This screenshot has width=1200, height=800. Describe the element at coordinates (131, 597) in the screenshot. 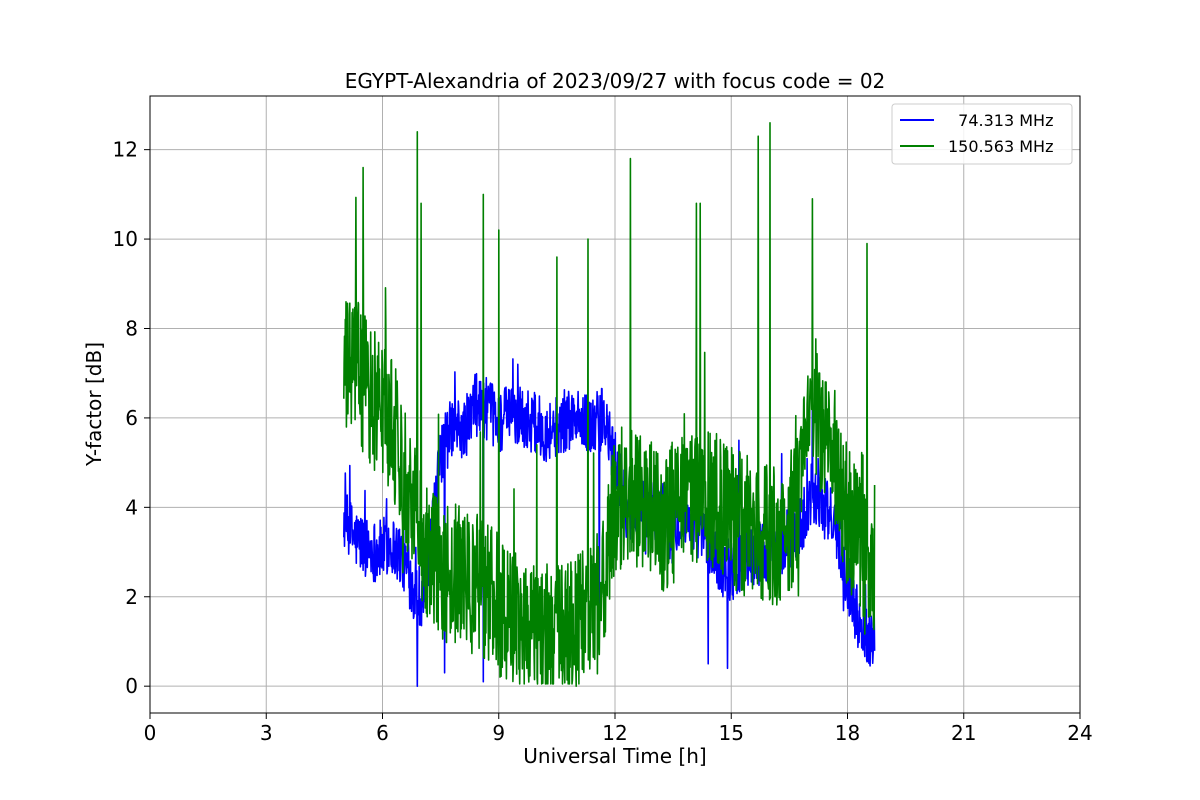

I see `y-tick-label: 2` at that location.